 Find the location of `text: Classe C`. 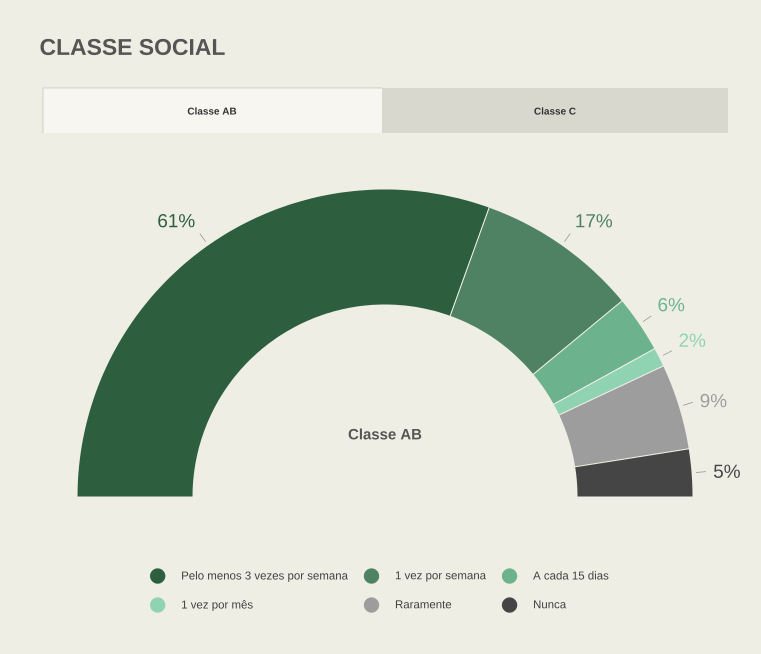

text: Classe C is located at coordinates (555, 111).